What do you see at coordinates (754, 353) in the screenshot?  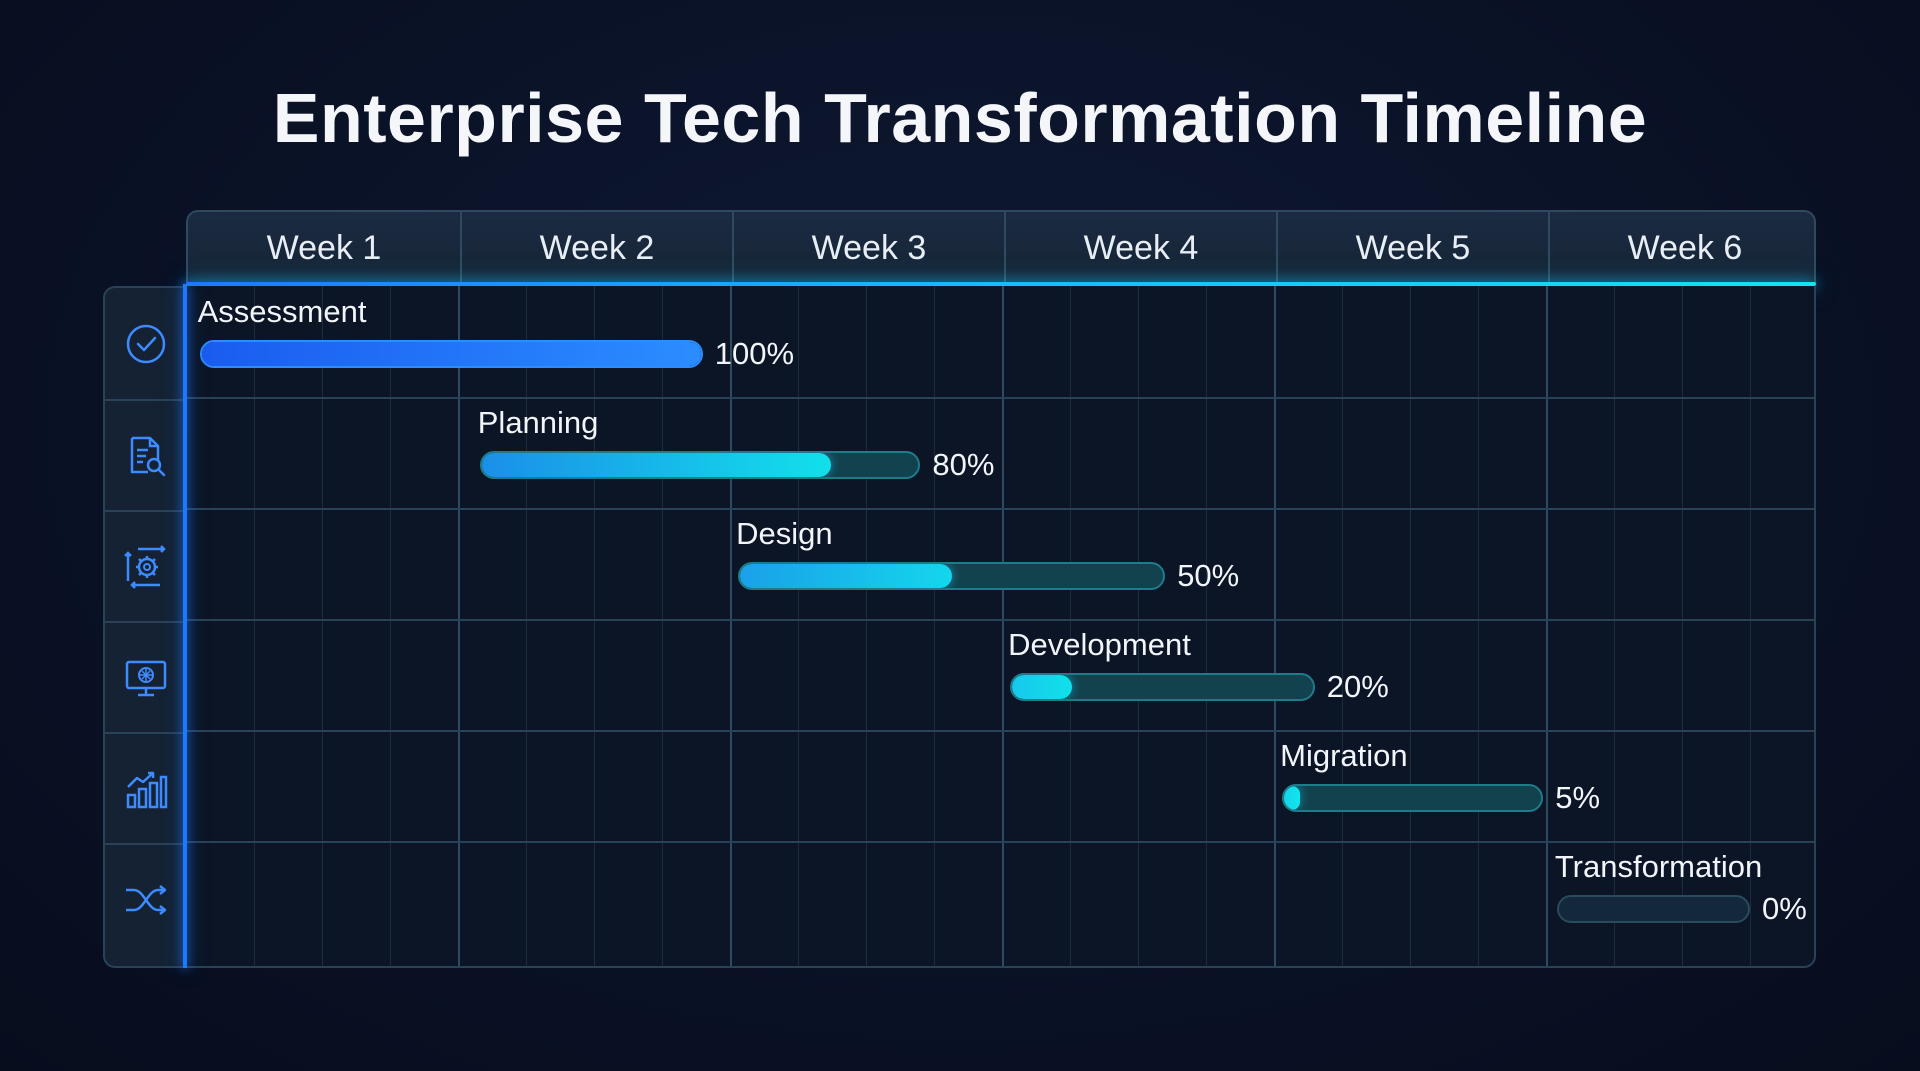 I see `task-percent-assessment: 100%` at bounding box center [754, 353].